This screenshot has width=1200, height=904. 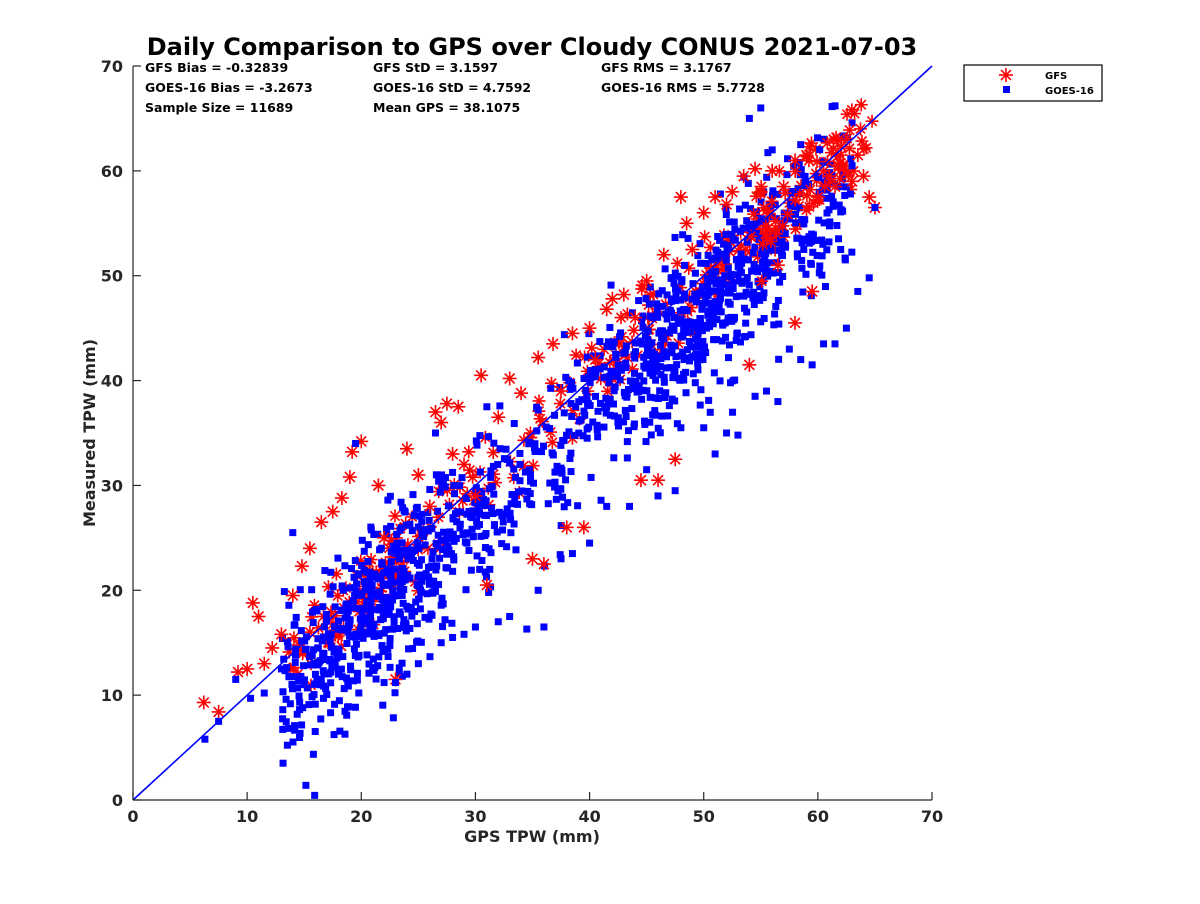 What do you see at coordinates (112, 276) in the screenshot?
I see `y-tick-label: 50` at bounding box center [112, 276].